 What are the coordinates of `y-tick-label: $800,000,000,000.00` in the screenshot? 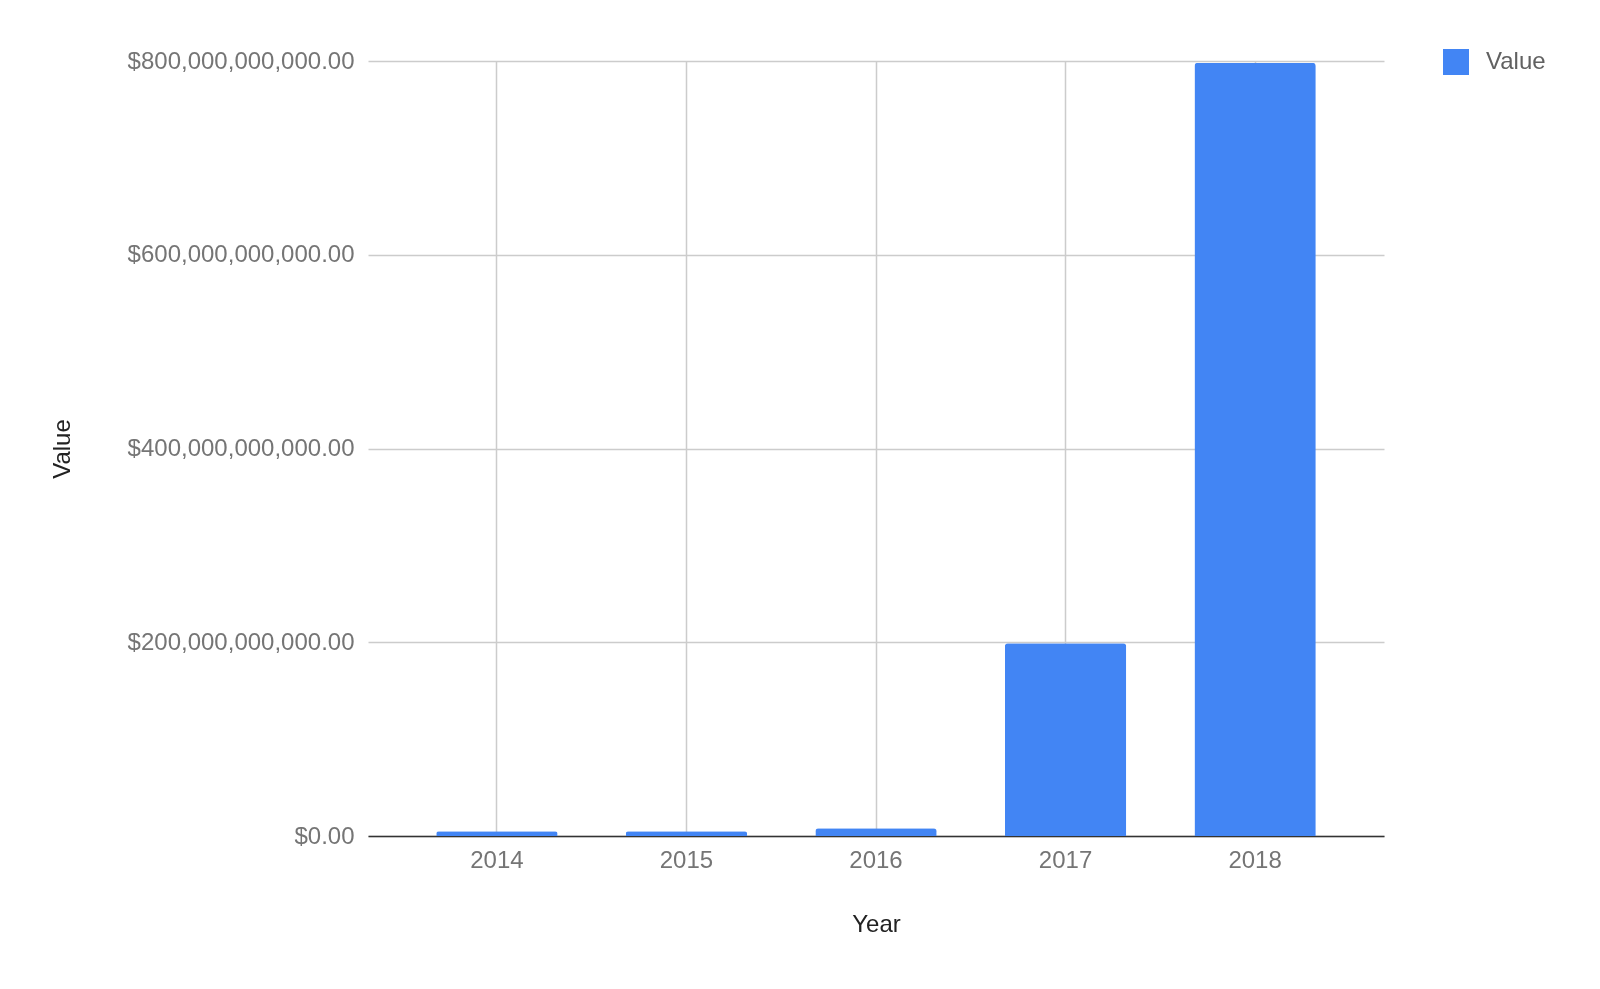 It's located at (241, 60).